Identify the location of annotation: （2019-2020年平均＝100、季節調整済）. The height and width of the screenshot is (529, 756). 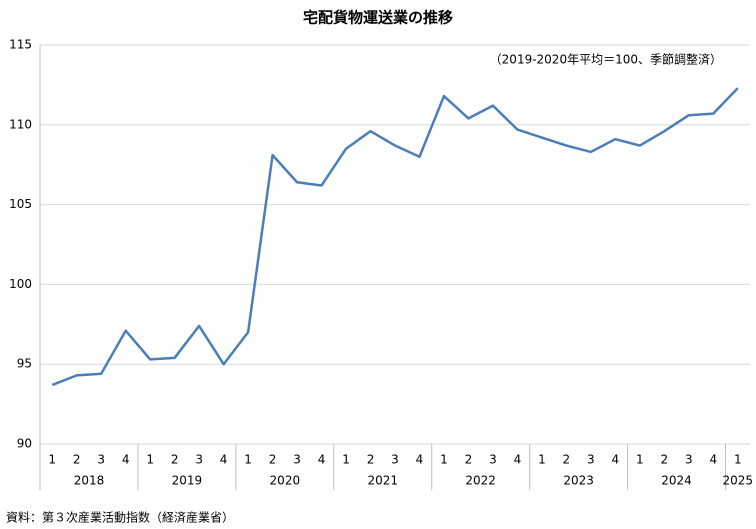
(606, 59).